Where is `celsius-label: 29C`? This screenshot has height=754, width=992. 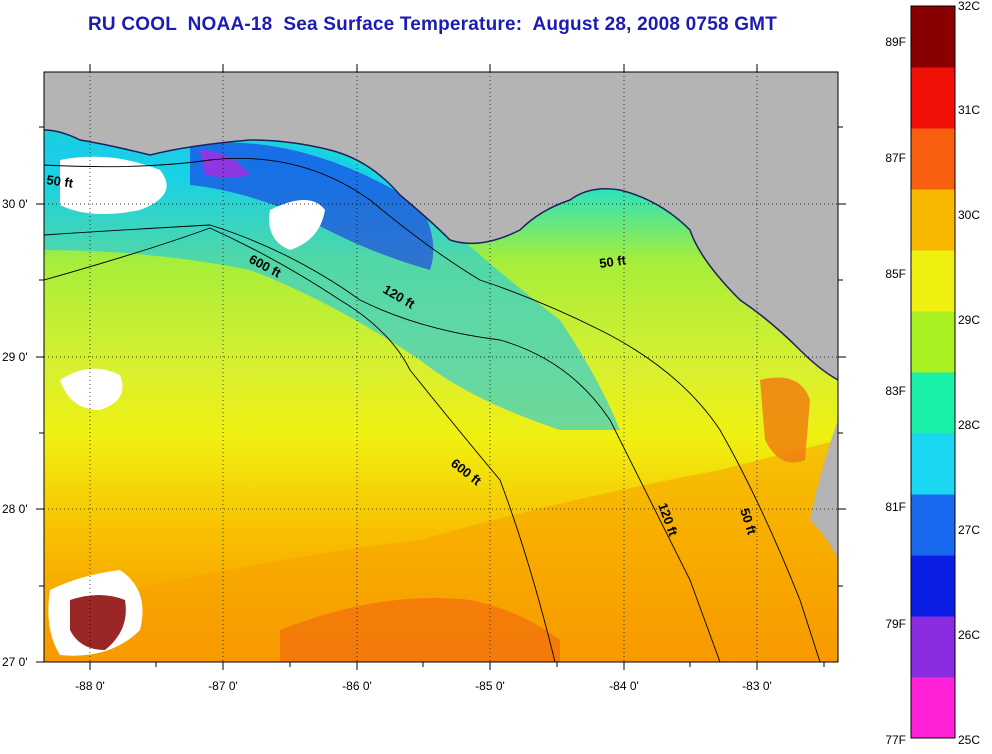 celsius-label: 29C is located at coordinates (969, 320).